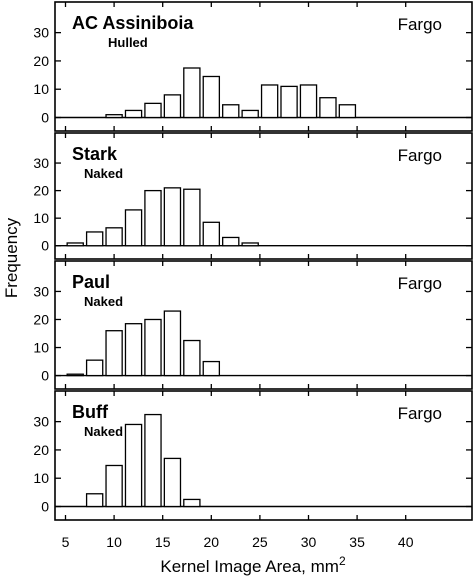  What do you see at coordinates (163, 542) in the screenshot?
I see `x-tick-label: 15` at bounding box center [163, 542].